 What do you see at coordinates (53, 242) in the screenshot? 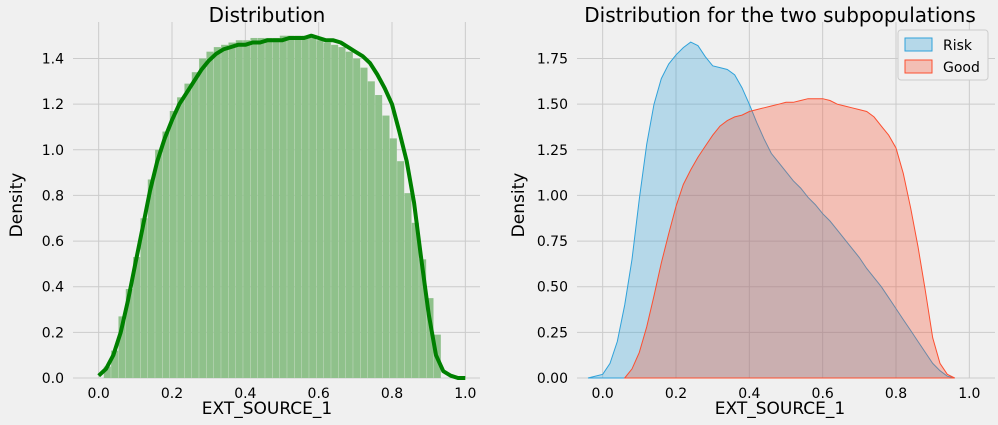
I see `left-ytick-label: 0.6` at bounding box center [53, 242].